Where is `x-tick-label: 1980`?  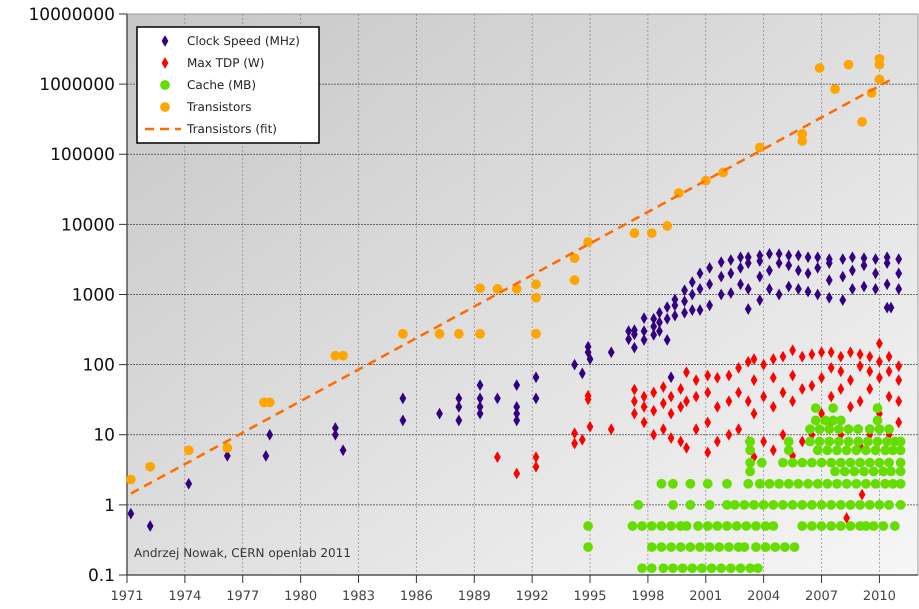 x-tick-label: 1980 is located at coordinates (301, 596).